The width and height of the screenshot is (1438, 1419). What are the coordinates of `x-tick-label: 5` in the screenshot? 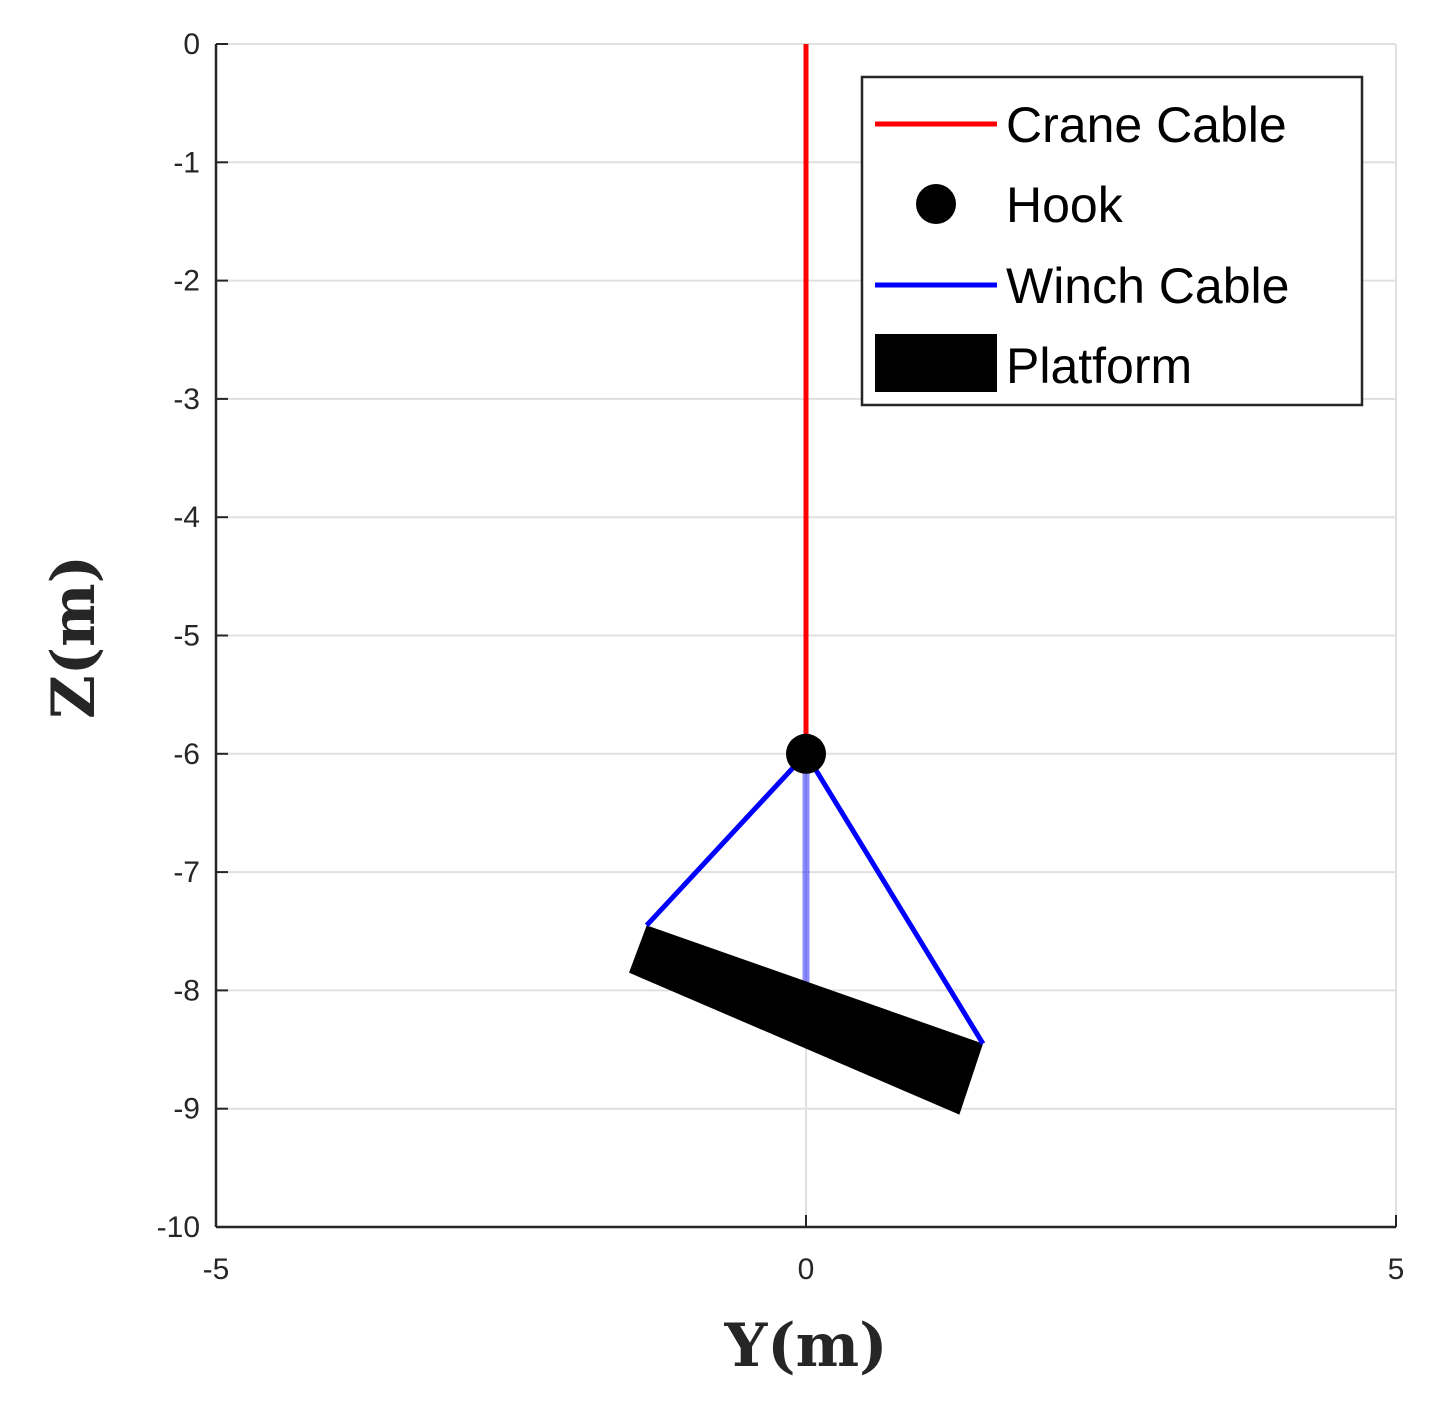 It's located at (1396, 1269).